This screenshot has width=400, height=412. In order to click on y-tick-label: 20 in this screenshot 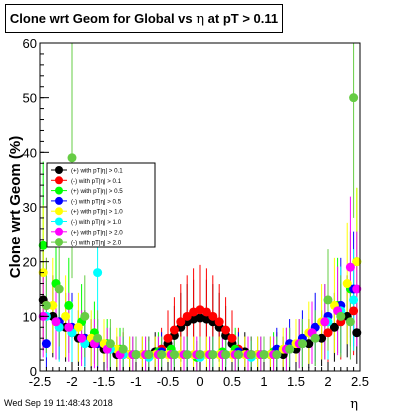, I will do `click(30, 262)`.